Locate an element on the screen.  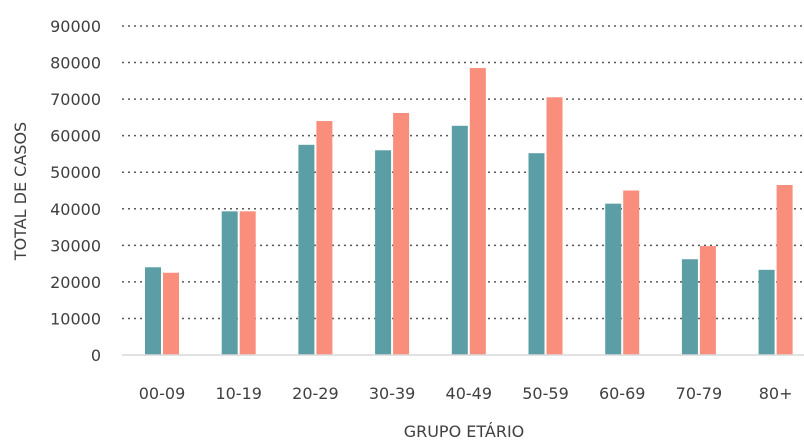
x-tick-label: 70-79 is located at coordinates (699, 393).